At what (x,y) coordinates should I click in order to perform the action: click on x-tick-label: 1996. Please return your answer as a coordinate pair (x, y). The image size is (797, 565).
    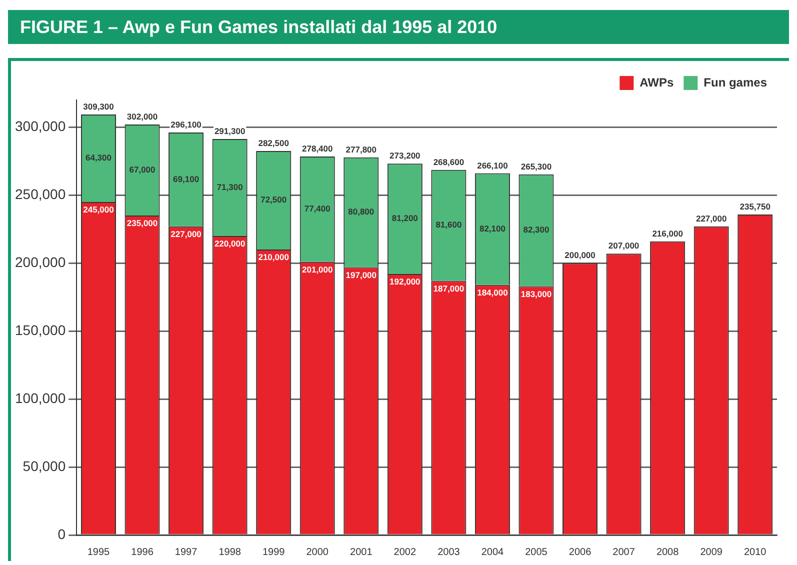
    Looking at the image, I should click on (142, 552).